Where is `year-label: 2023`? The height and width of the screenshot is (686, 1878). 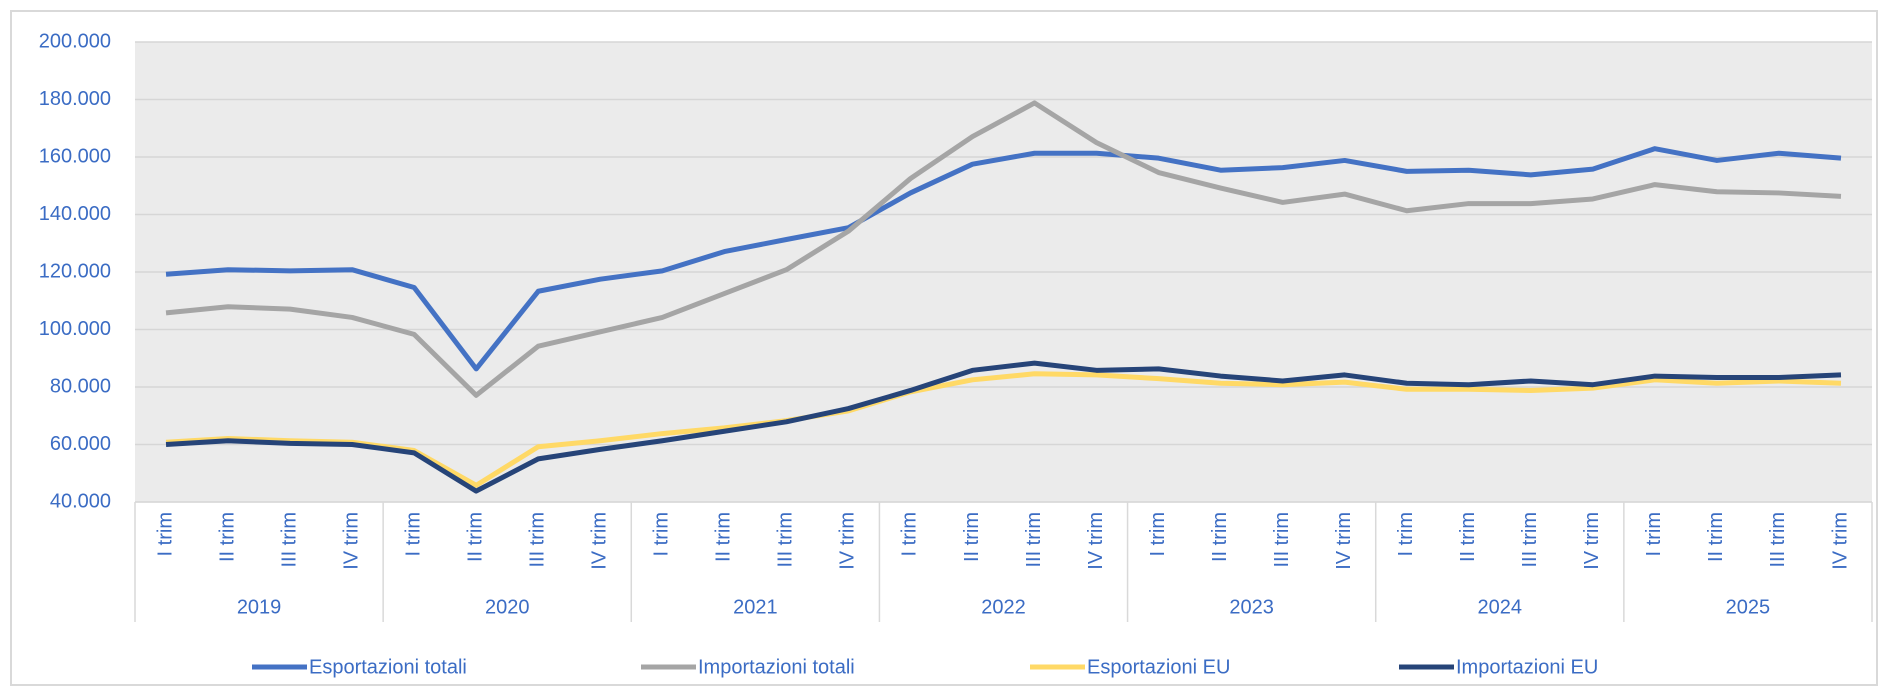 year-label: 2023 is located at coordinates (1251, 607).